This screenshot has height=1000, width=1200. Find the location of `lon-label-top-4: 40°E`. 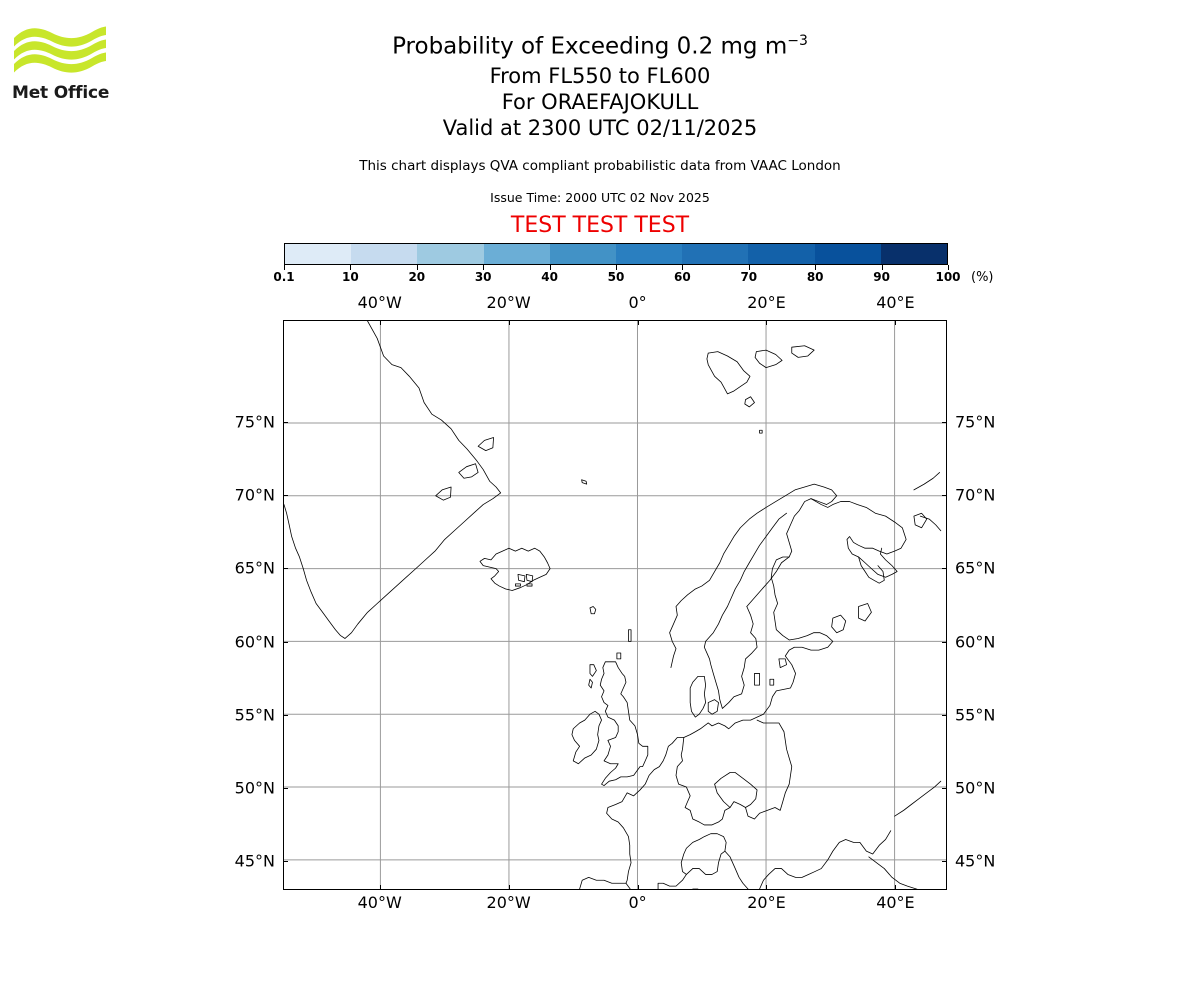

lon-label-top-4: 40°E is located at coordinates (895, 302).